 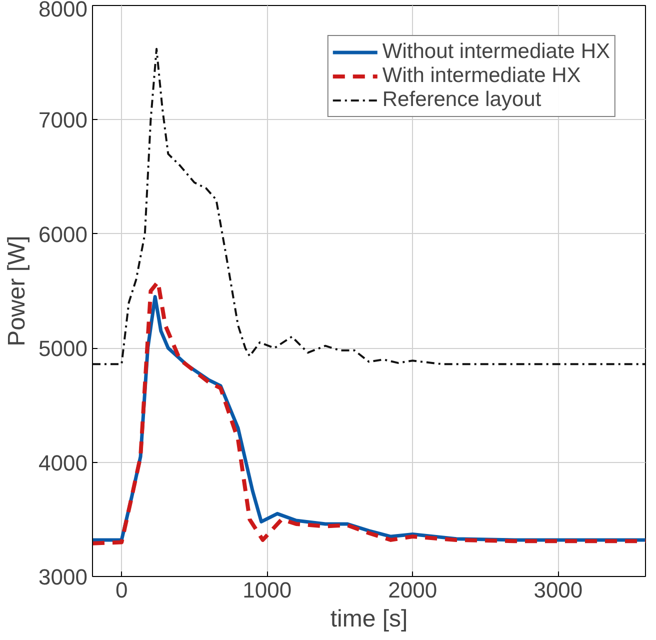 What do you see at coordinates (63, 120) in the screenshot?
I see `y-tick-label: 7000` at bounding box center [63, 120].